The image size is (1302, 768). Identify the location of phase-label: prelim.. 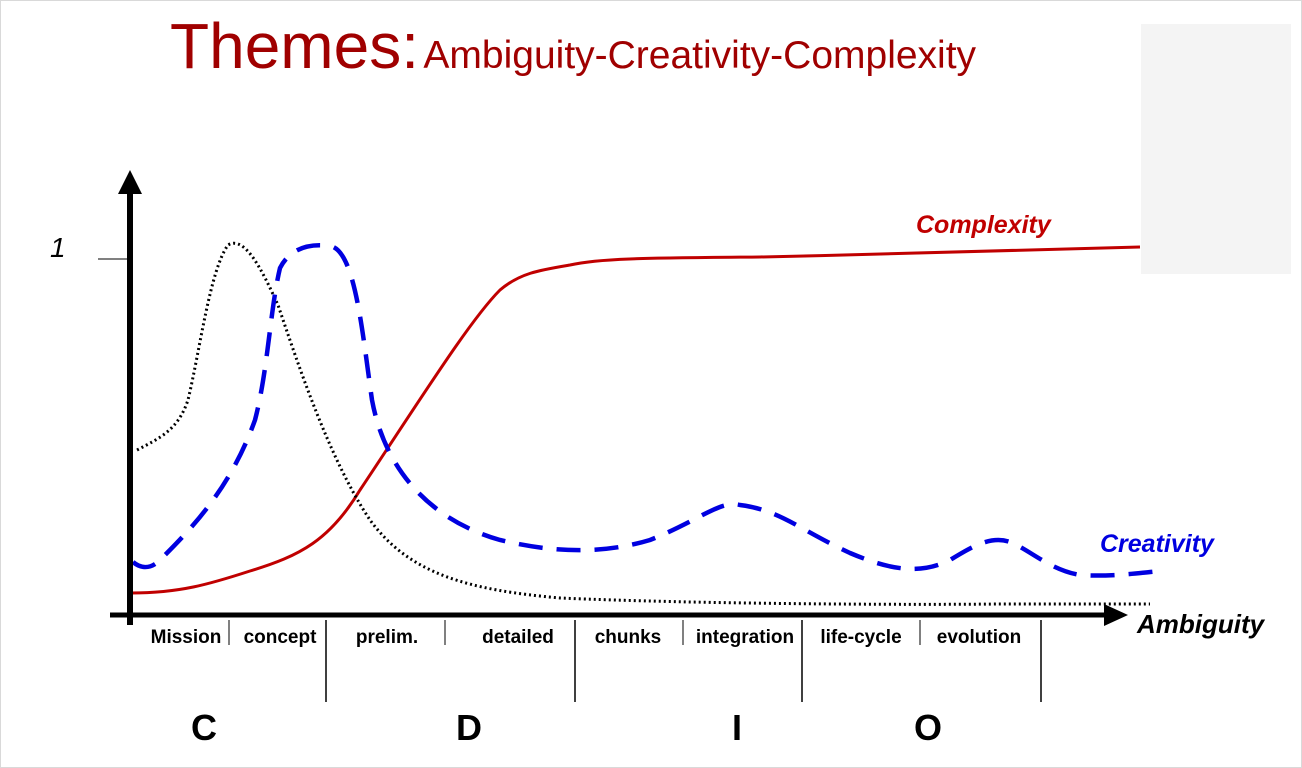
(387, 637).